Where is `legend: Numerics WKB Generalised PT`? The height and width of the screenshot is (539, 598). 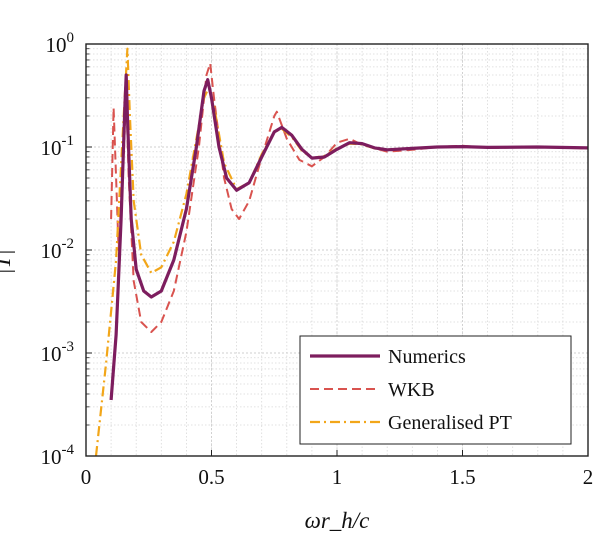
legend: Numerics WKB Generalised PT is located at coordinates (435, 390).